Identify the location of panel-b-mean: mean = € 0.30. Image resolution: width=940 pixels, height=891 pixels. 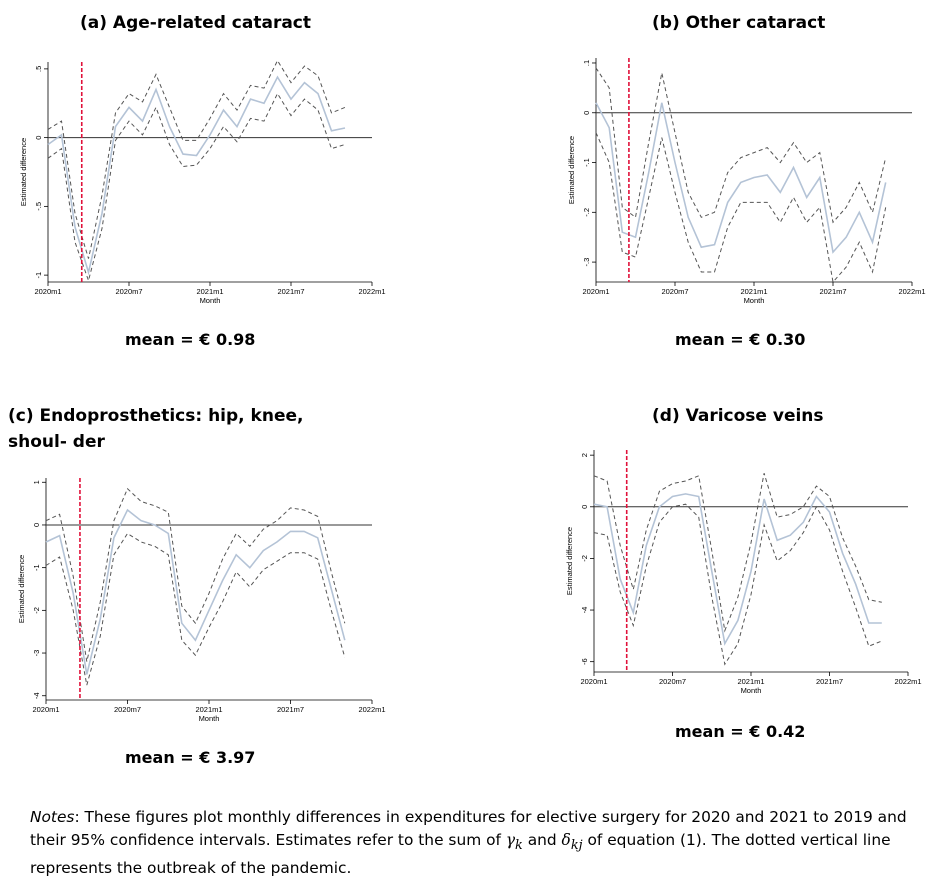
(740, 339).